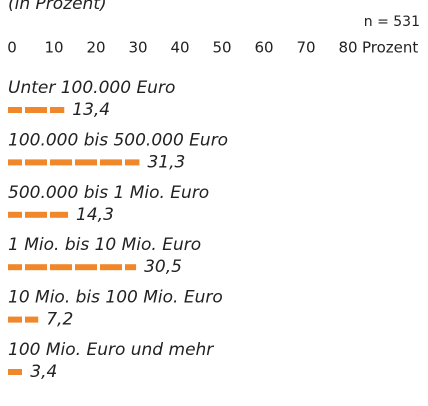 This screenshot has width=428, height=406. Describe the element at coordinates (91, 88) in the screenshot. I see `category-label: Unter 100.000 Euro` at that location.